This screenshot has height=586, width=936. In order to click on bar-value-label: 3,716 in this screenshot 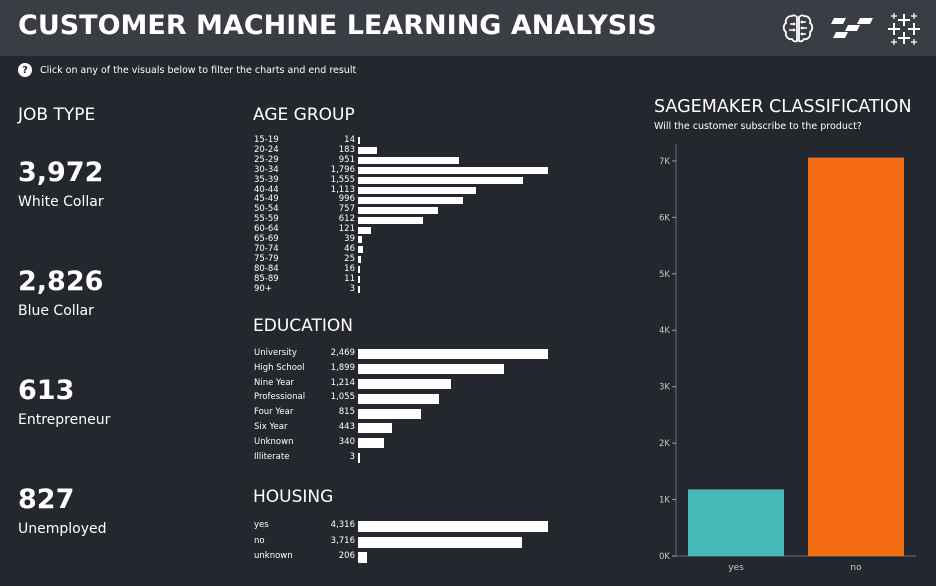, I will do `click(342, 540)`.